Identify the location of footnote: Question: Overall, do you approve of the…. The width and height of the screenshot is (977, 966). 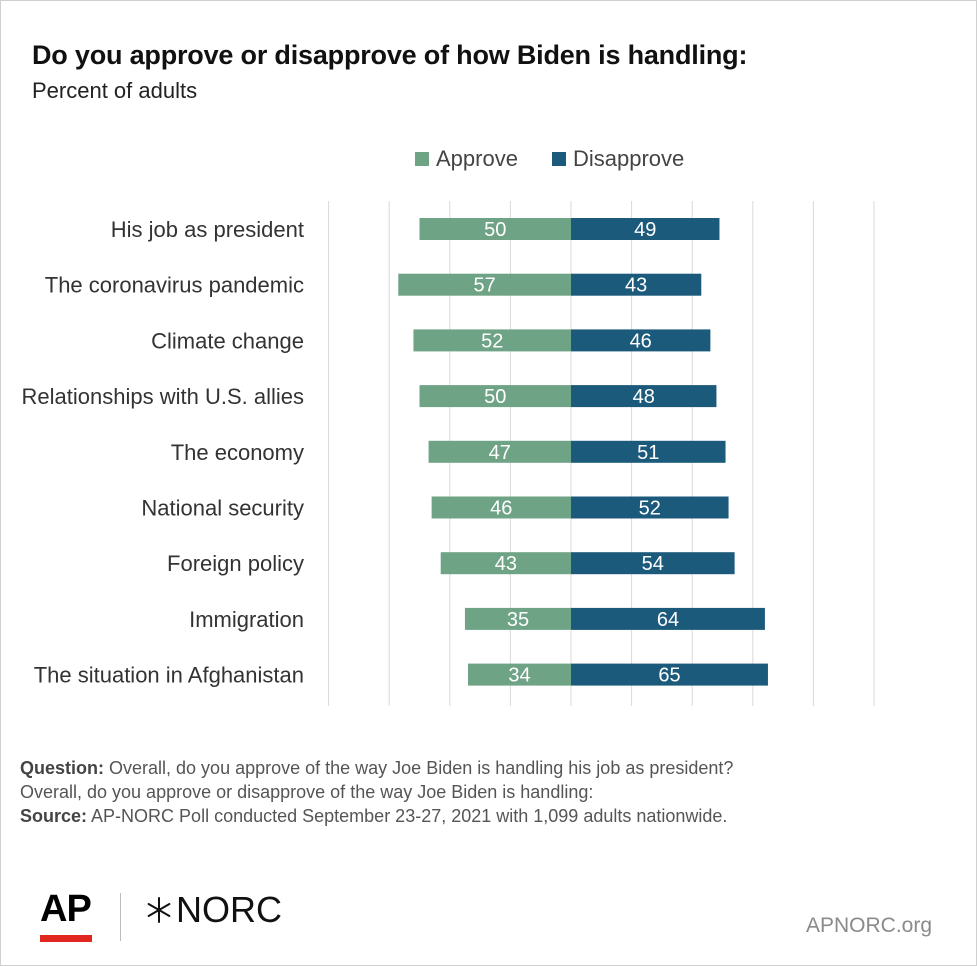
(376, 792).